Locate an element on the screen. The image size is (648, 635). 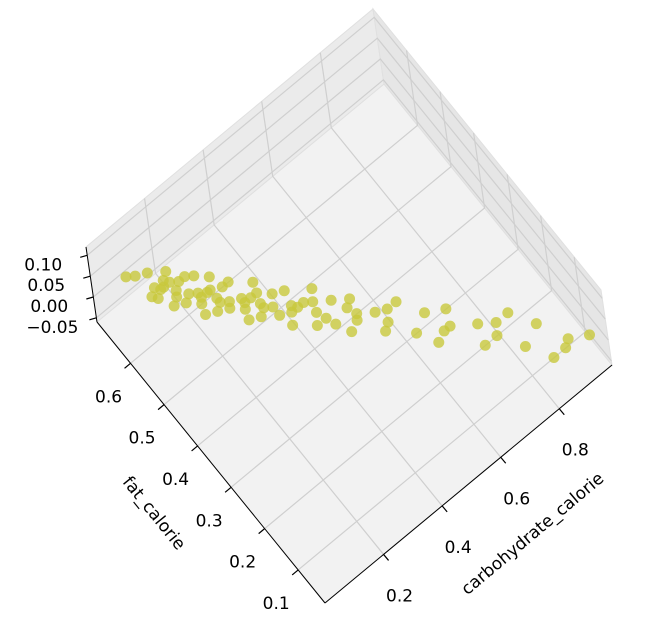
z-tick-label: 0.00 is located at coordinates (49, 307).